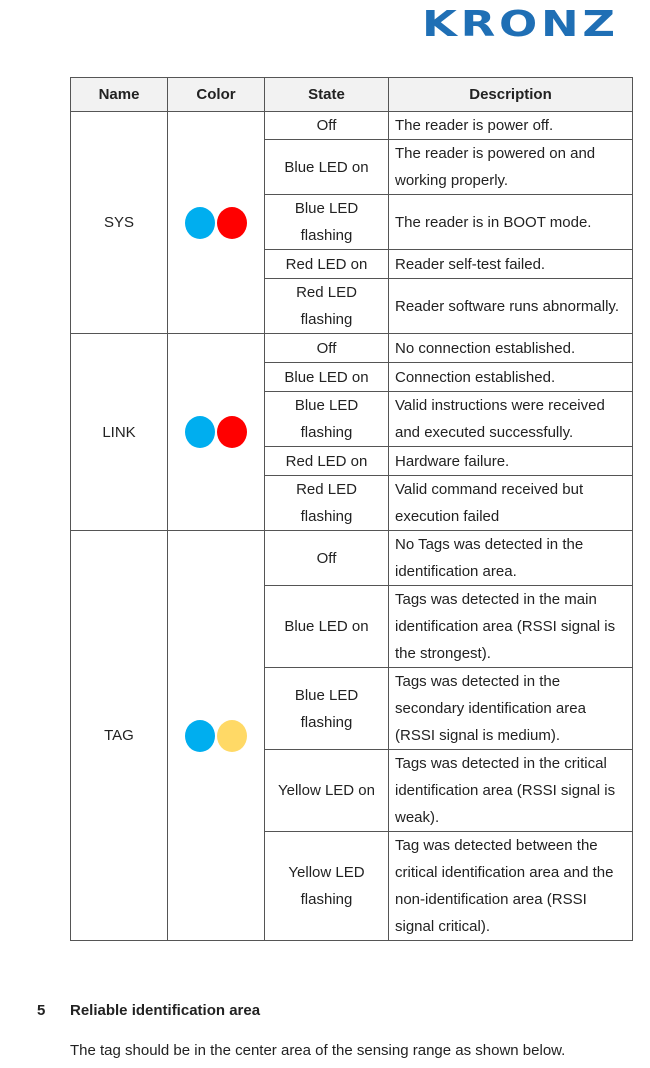 This screenshot has width=650, height=1068. I want to click on column-header-state: State, so click(326, 94).